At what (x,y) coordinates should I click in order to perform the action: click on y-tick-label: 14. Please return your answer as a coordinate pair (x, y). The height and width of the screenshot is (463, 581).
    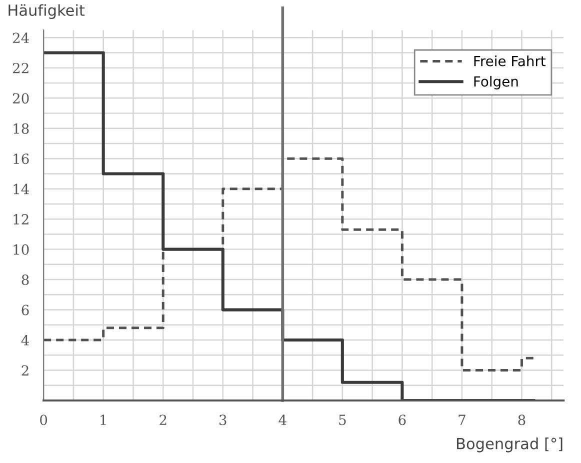
    Looking at the image, I should click on (21, 189).